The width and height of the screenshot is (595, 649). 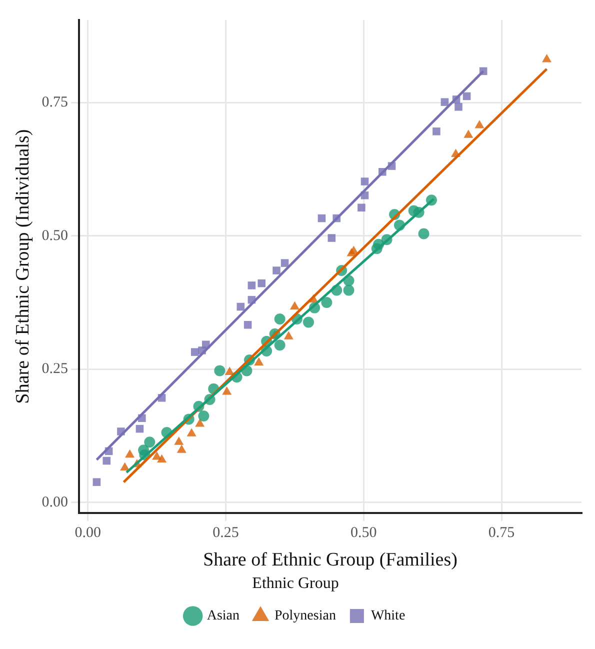 I want to click on y-tick-label: 0.25, so click(x=55, y=369).